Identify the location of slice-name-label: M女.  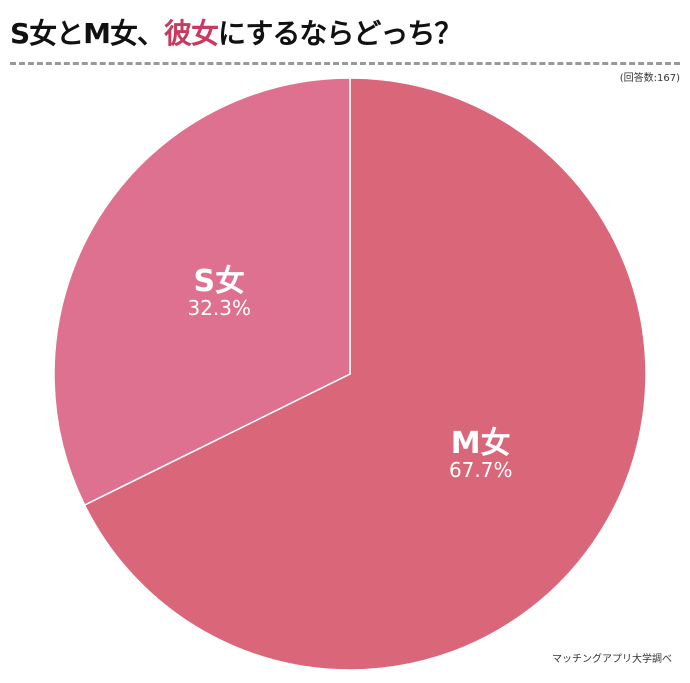
(481, 443).